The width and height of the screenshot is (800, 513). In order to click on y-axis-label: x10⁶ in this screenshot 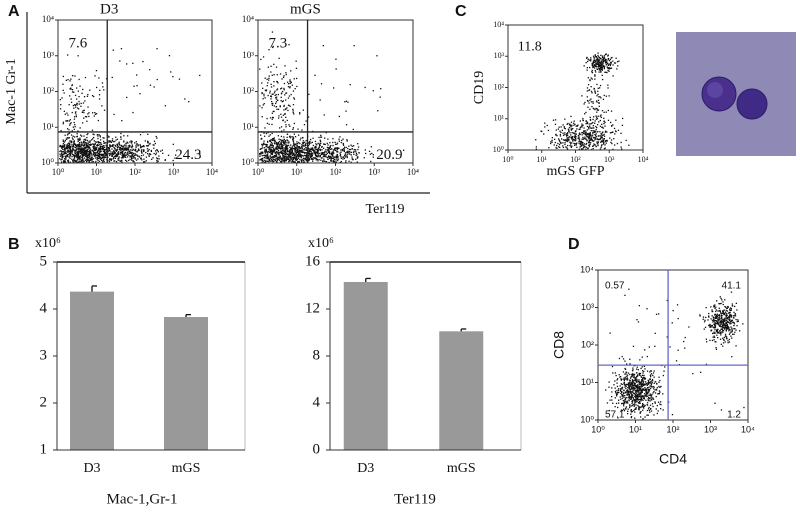, I will do `click(321, 243)`.